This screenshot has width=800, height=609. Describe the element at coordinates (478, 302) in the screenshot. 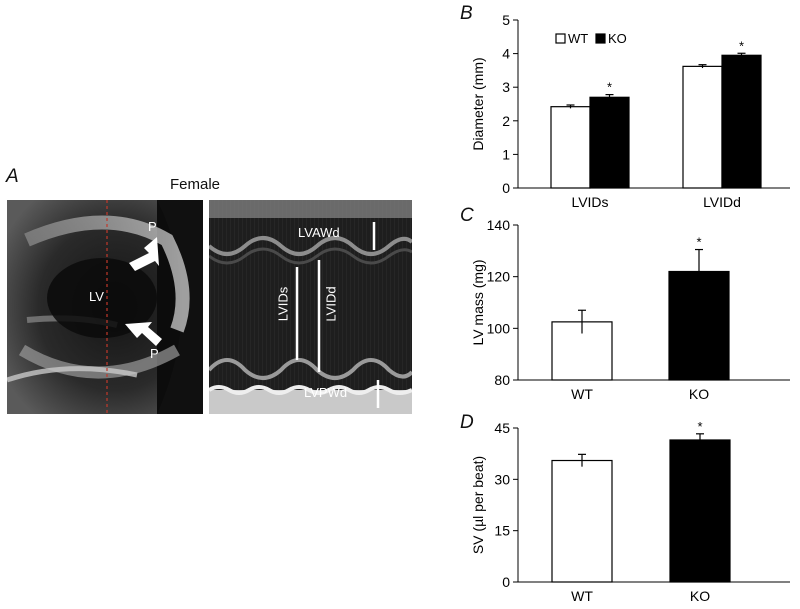

I see `y-axis-title: LV mass (mg)` at that location.